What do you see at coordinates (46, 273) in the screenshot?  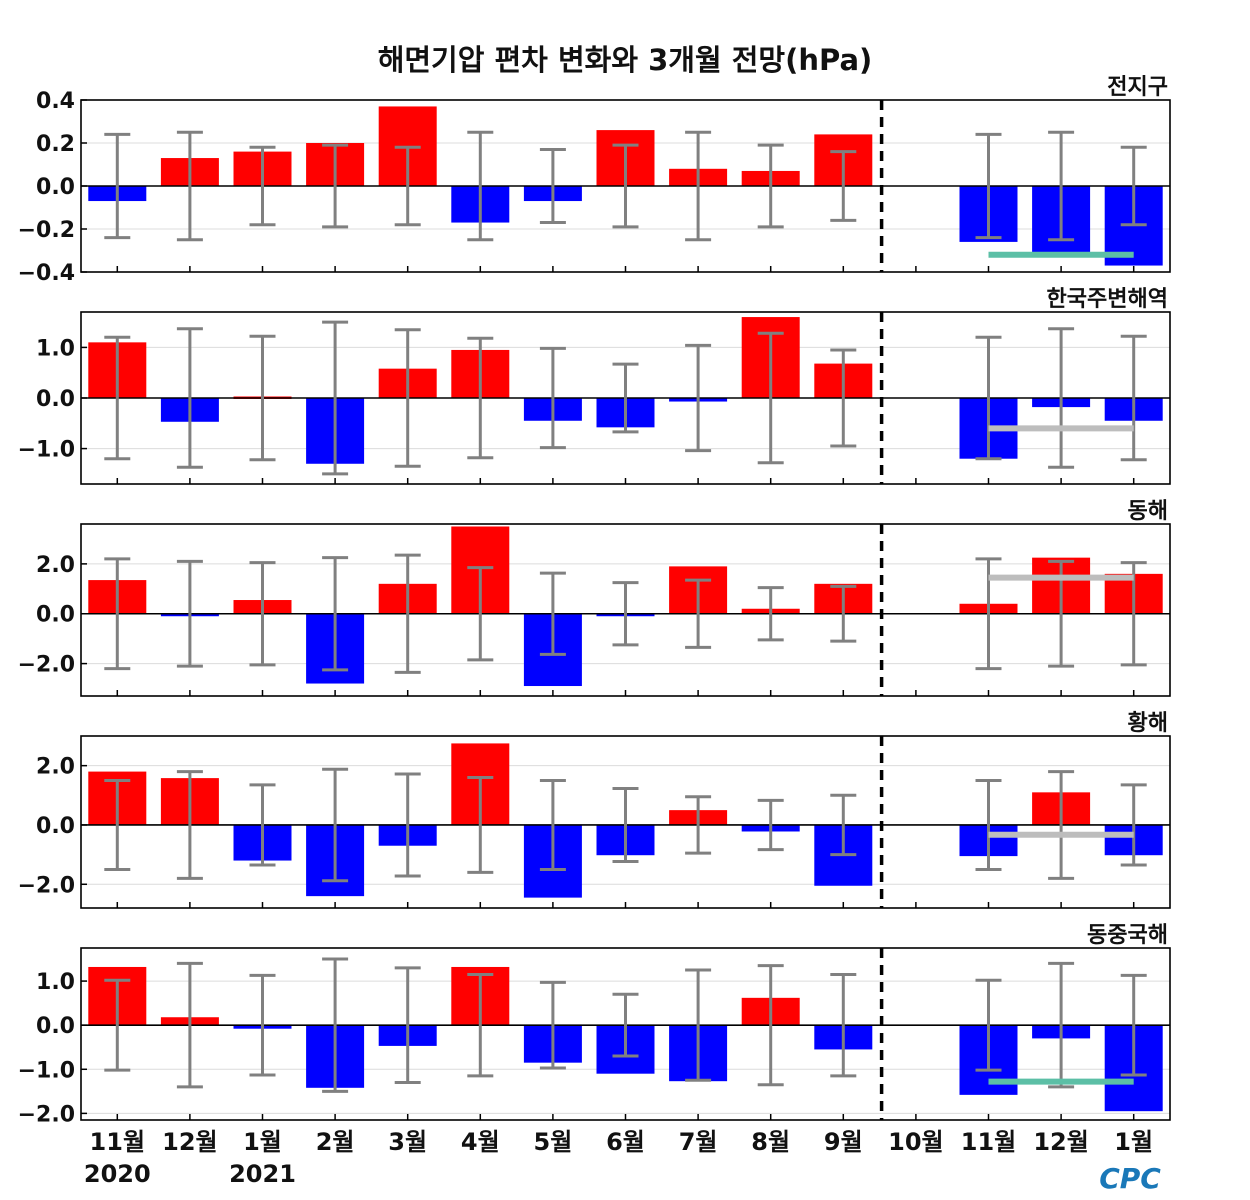 I see `y-tick-label: −0.4` at bounding box center [46, 273].